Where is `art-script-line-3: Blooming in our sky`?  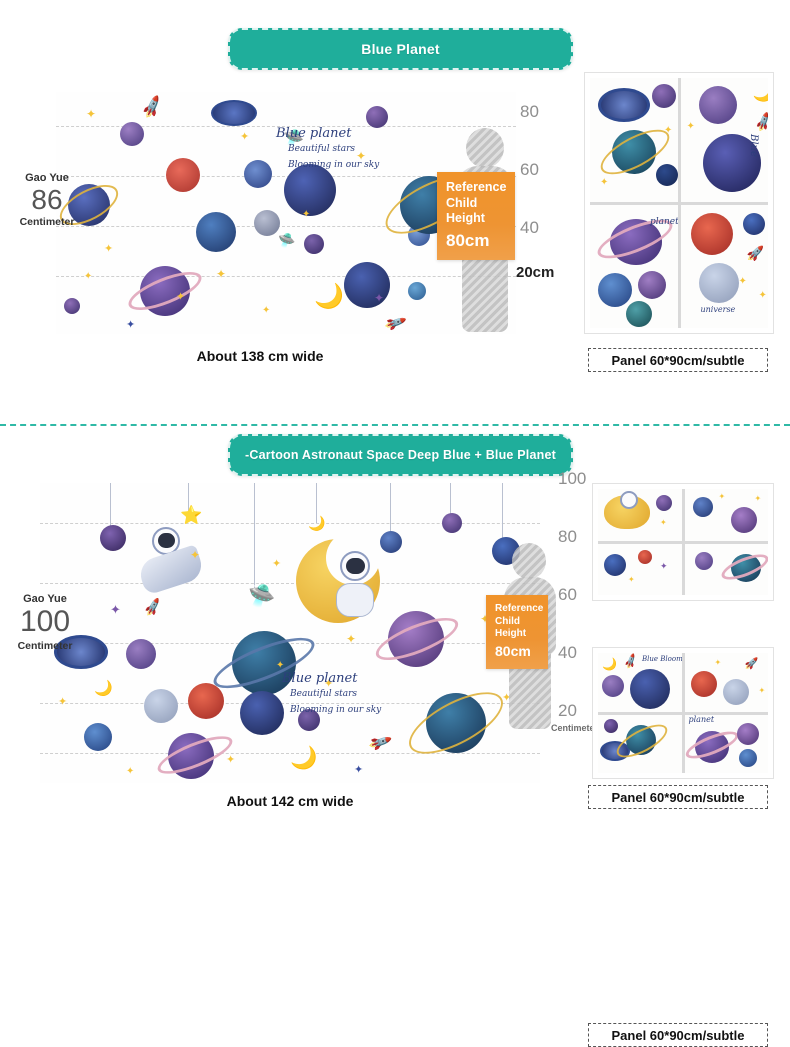
art-script-line-3: Blooming in our sky is located at coordinates (334, 165).